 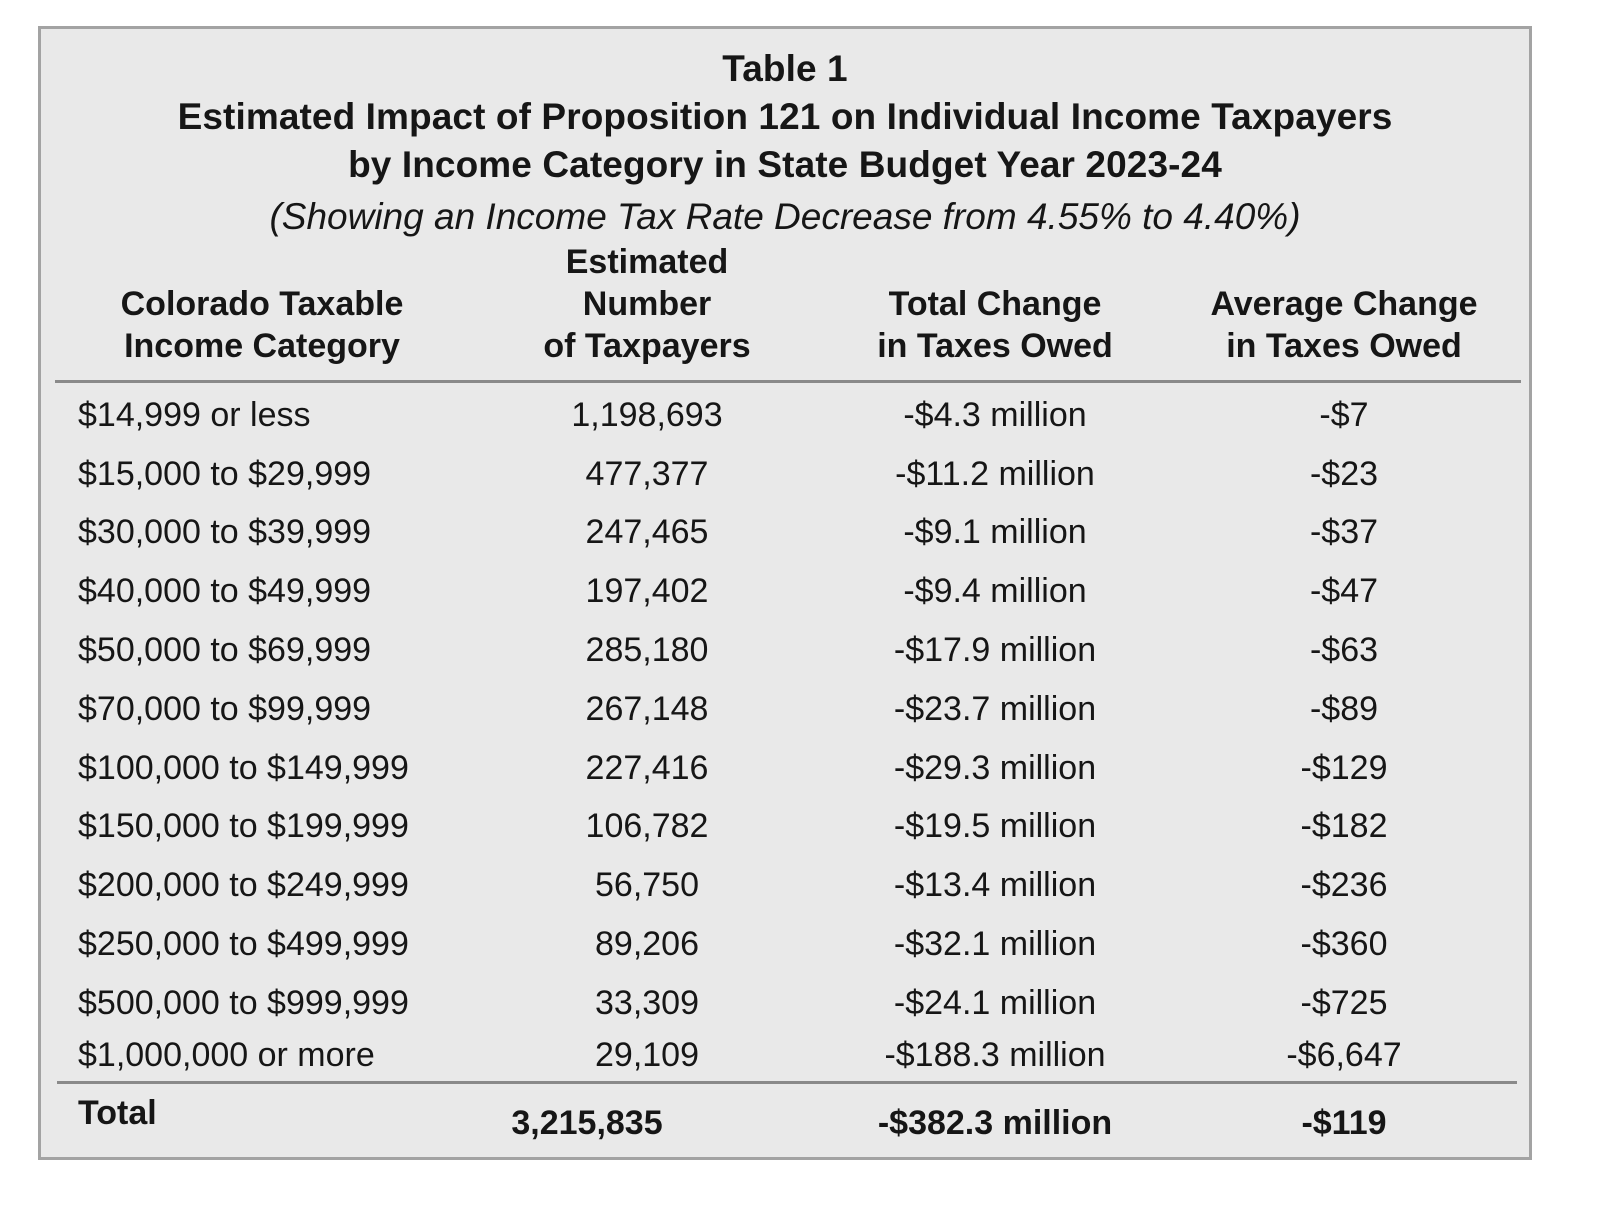 I want to click on average-change-cell: -$182, so click(x=1344, y=826).